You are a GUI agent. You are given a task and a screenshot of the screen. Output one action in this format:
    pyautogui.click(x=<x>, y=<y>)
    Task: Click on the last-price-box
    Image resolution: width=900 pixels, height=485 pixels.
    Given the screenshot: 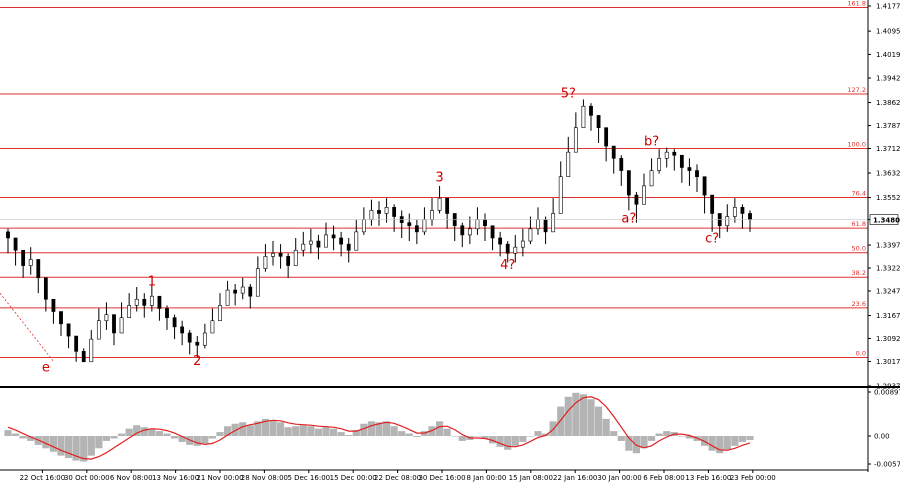 What is the action you would take?
    pyautogui.click(x=884, y=219)
    